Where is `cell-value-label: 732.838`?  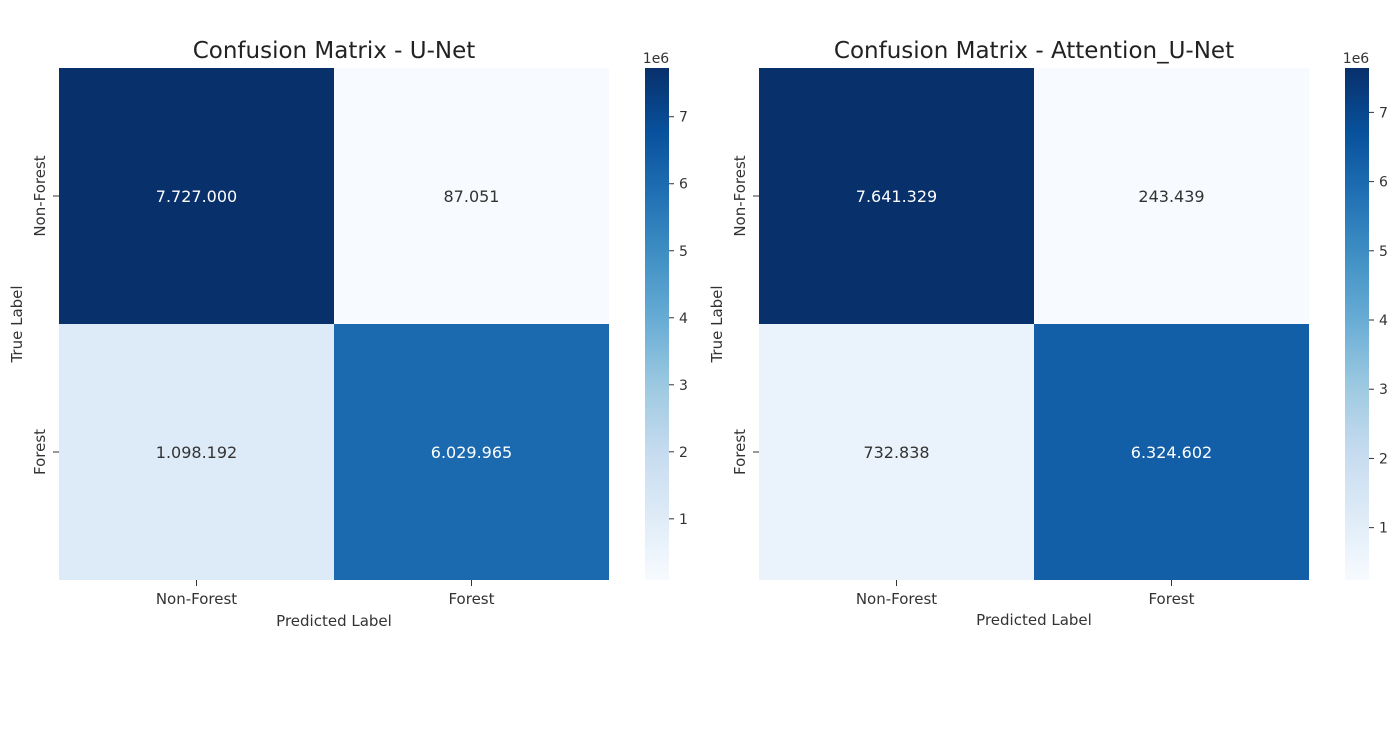
cell-value-label: 732.838 is located at coordinates (896, 452).